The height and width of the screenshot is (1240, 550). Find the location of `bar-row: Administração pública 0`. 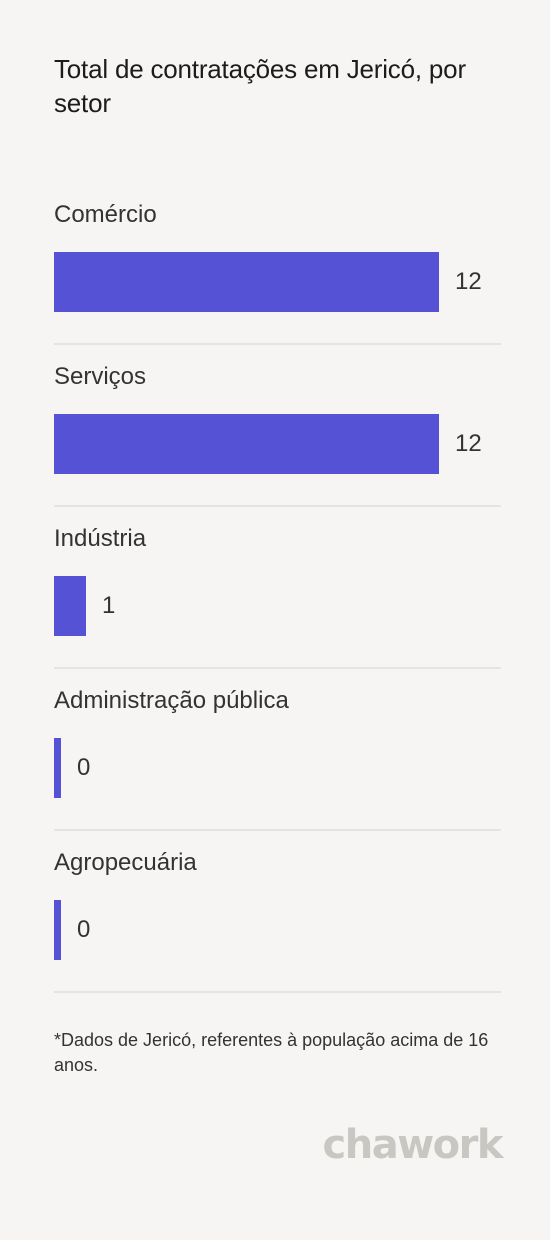

bar-row: Administração pública 0 is located at coordinates (277, 767).